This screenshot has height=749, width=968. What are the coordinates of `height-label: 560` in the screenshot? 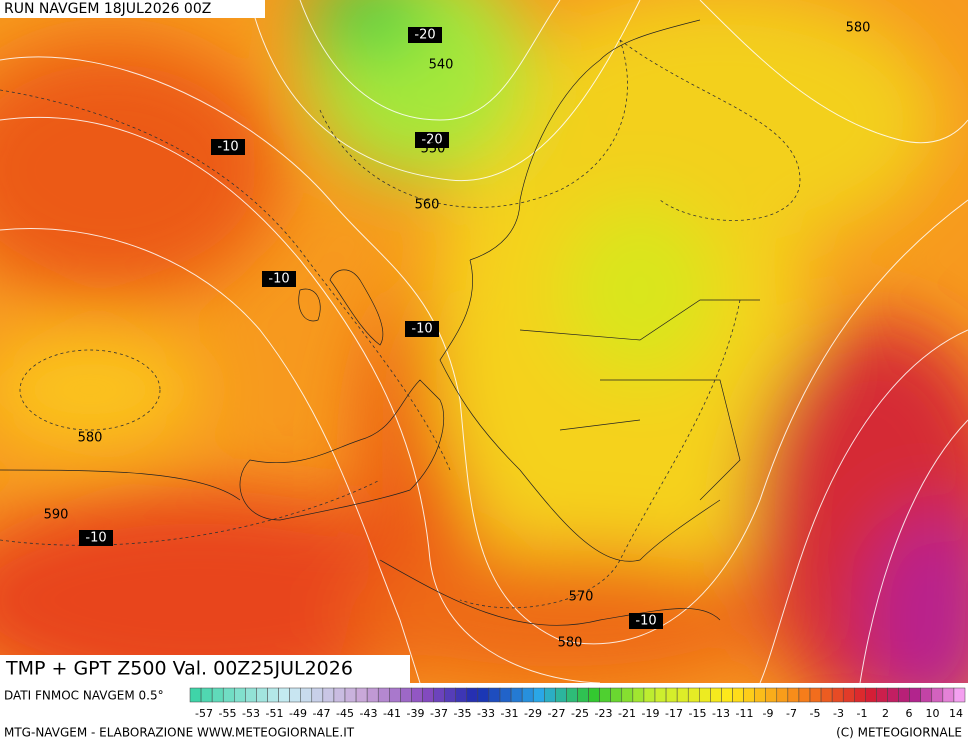 It's located at (427, 205).